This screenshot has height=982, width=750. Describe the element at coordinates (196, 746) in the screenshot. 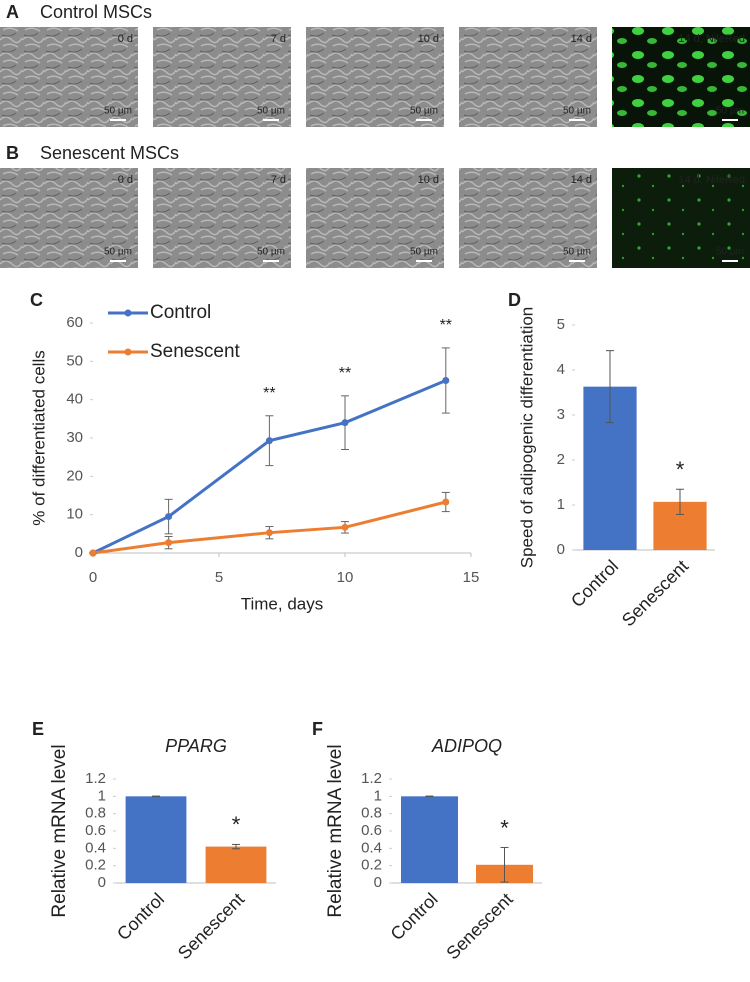

I see `chart-title: PPARG` at that location.